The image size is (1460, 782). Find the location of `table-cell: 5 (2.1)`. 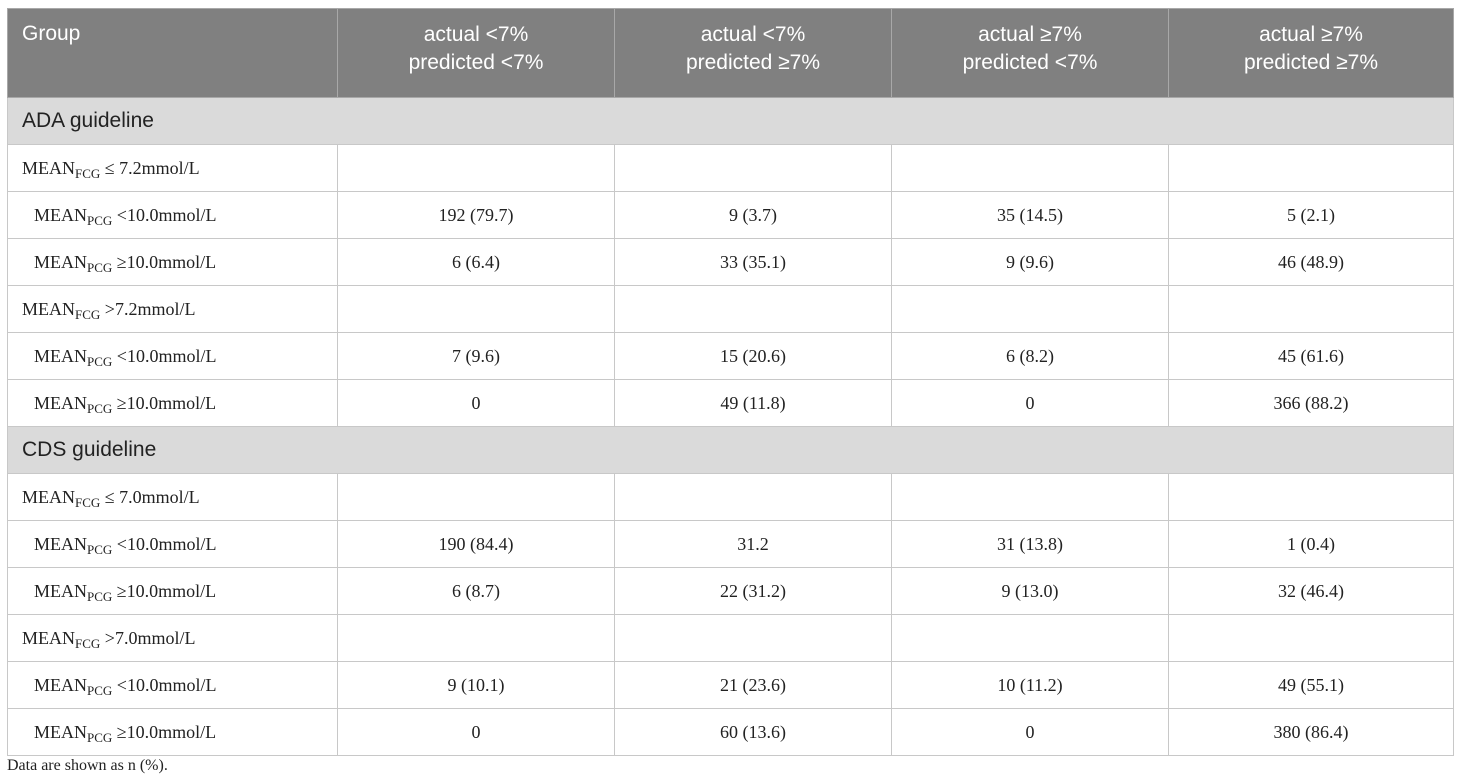

table-cell: 5 (2.1) is located at coordinates (1311, 215).